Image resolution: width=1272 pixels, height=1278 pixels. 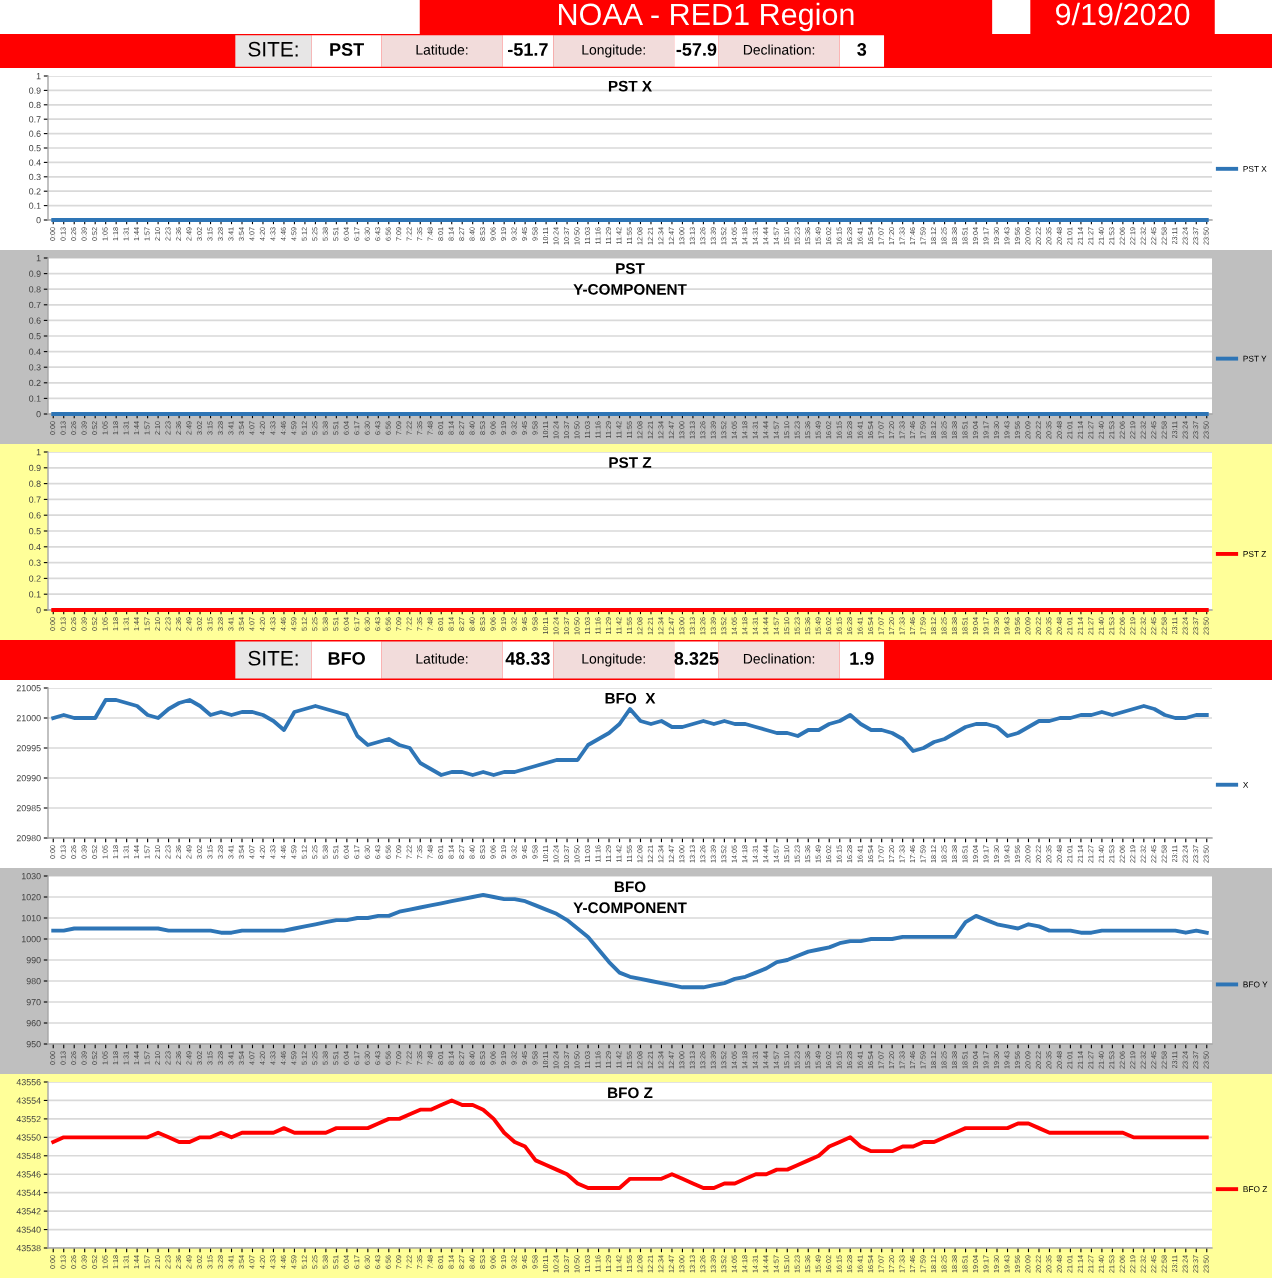 I want to click on text: 3, so click(x=862, y=49).